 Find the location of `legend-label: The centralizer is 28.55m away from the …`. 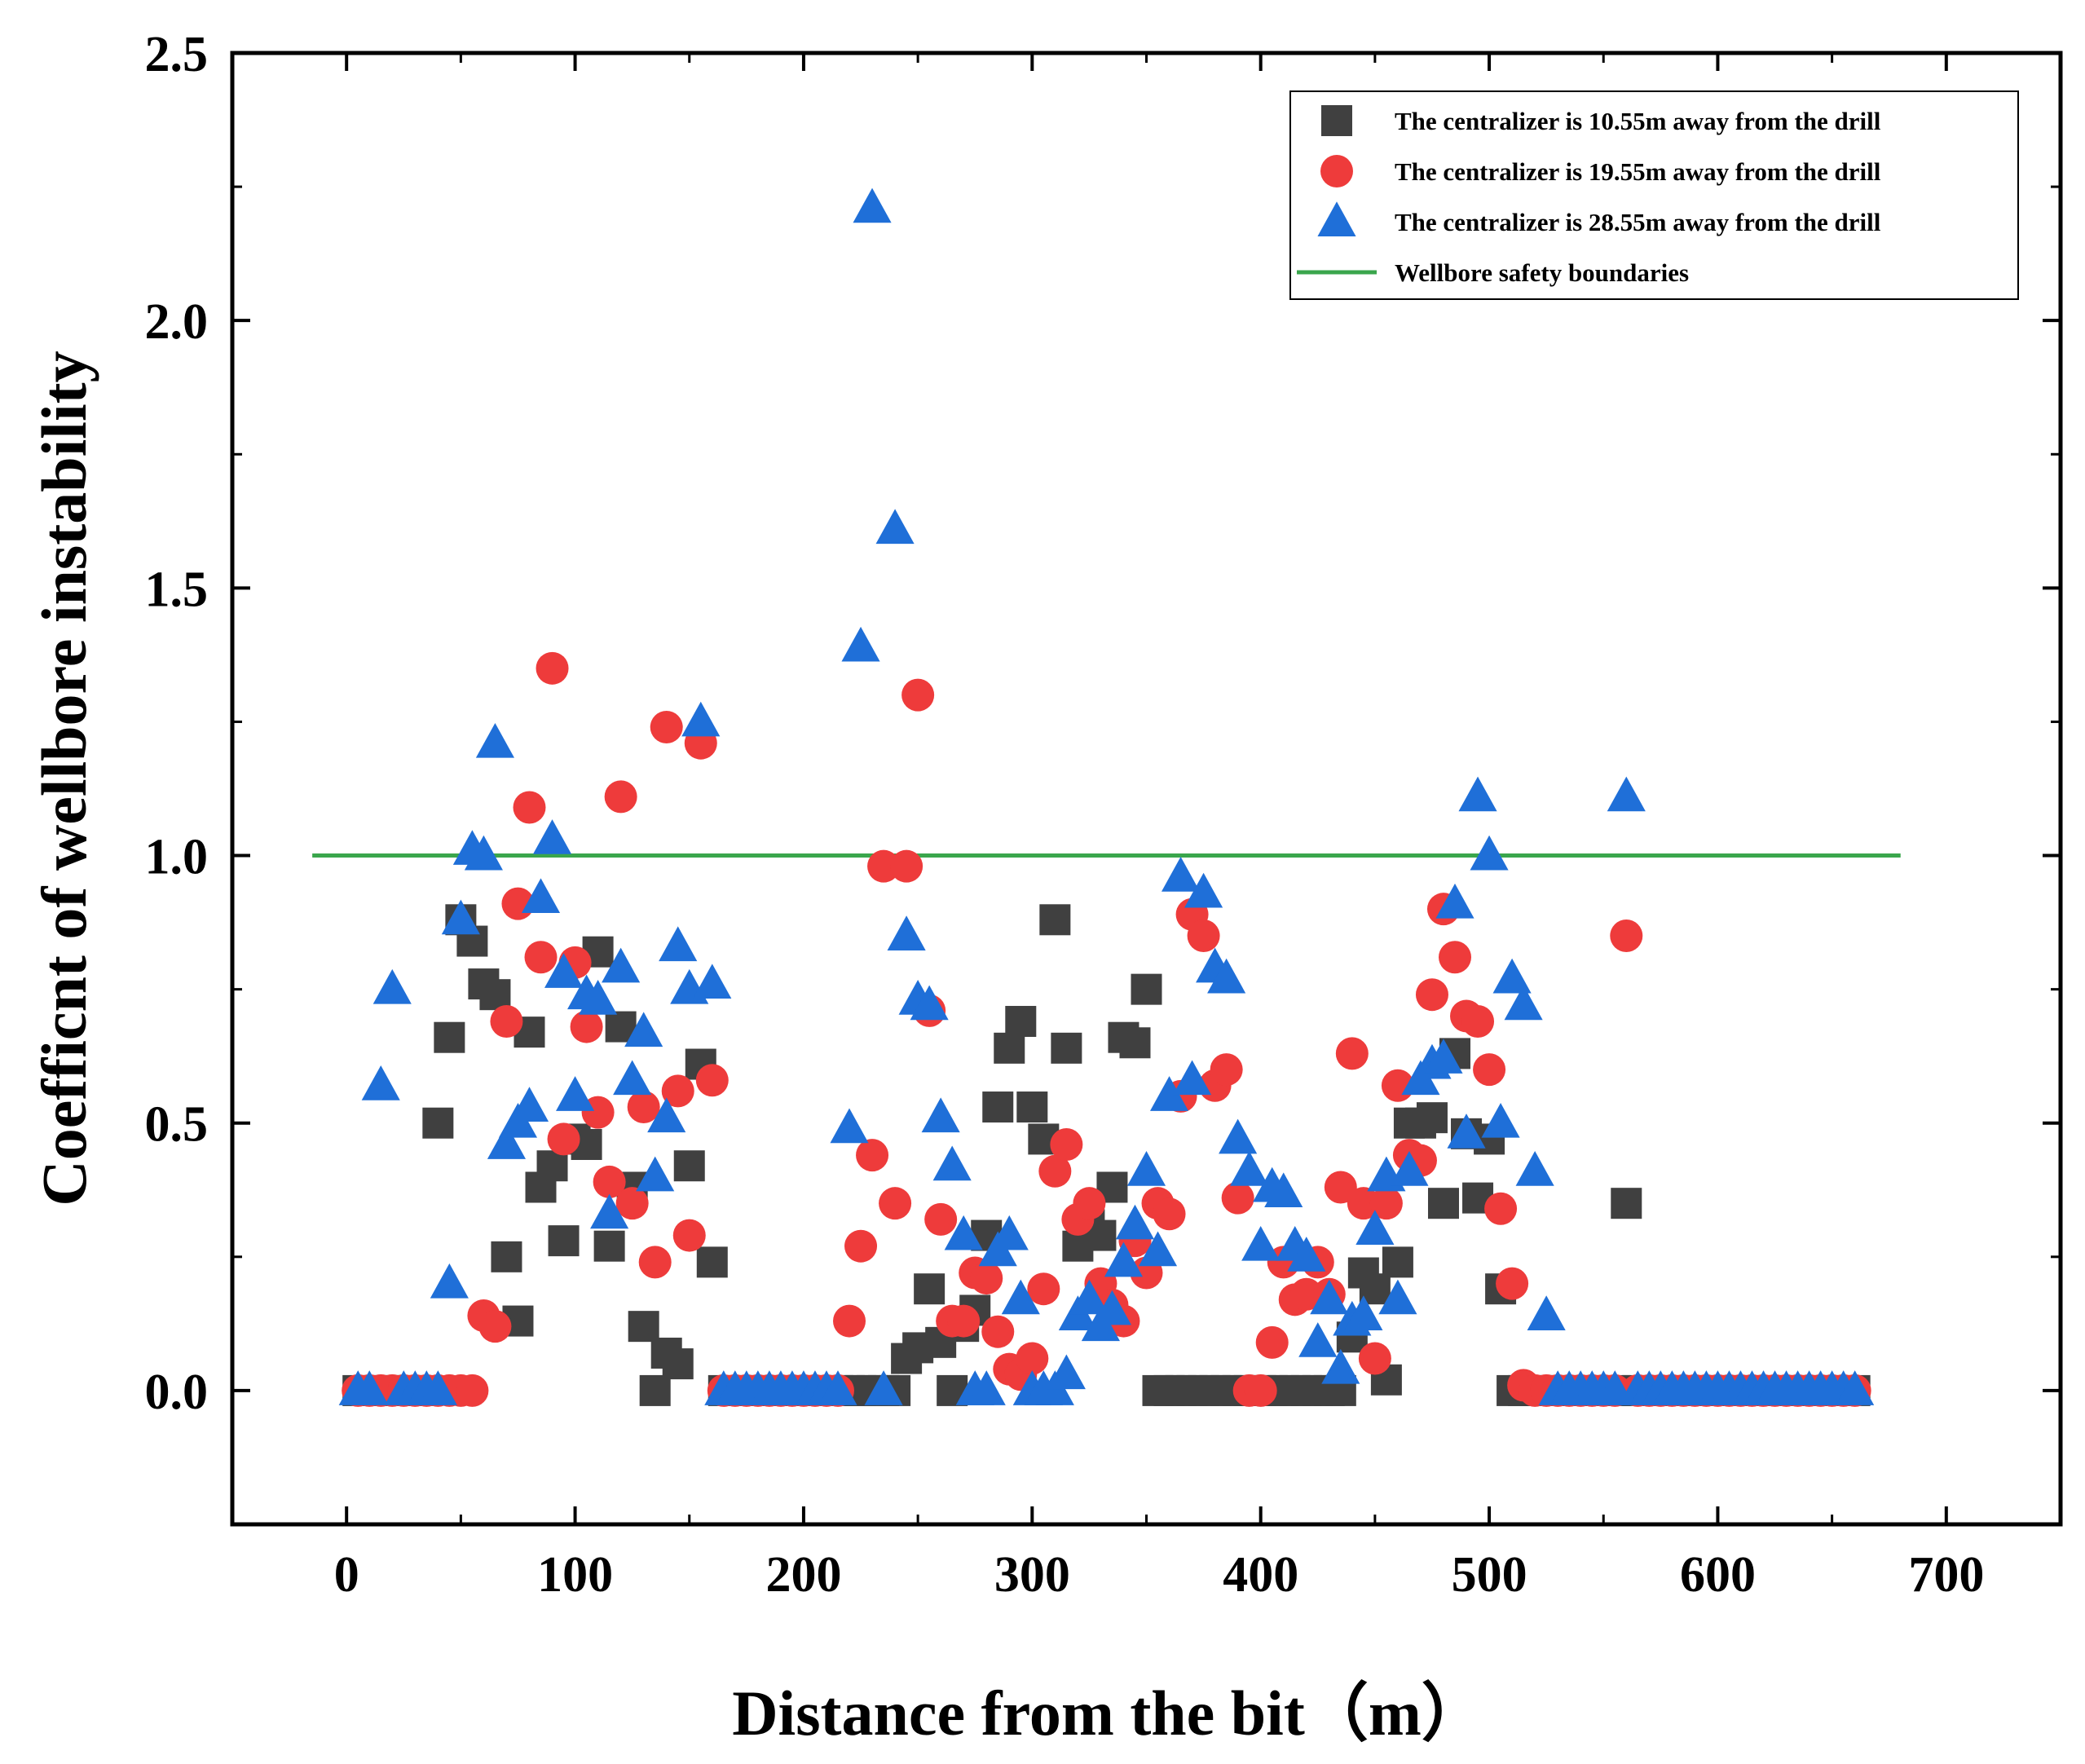

legend-label: The centralizer is 28.55m away from the … is located at coordinates (1638, 222).